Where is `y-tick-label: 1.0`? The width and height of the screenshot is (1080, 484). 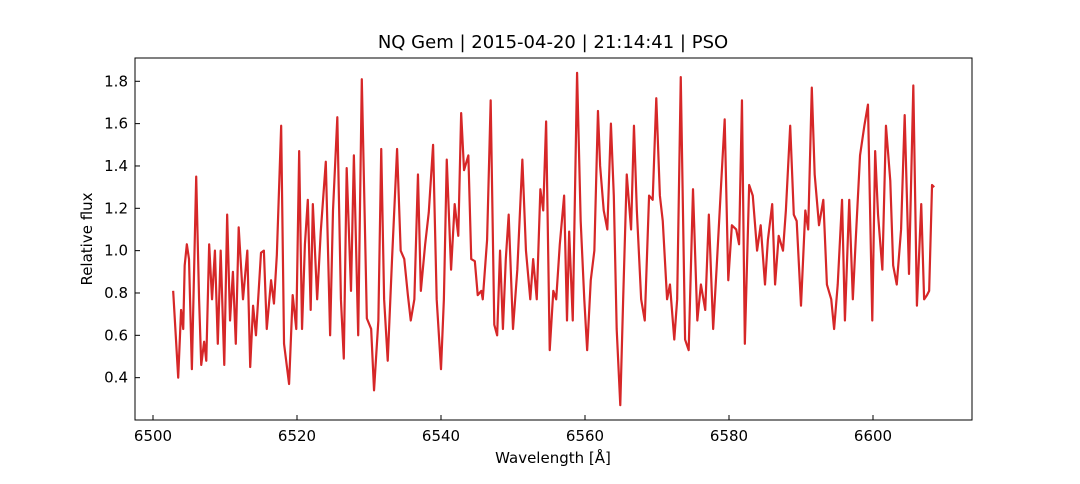
y-tick-label: 1.0 is located at coordinates (116, 251).